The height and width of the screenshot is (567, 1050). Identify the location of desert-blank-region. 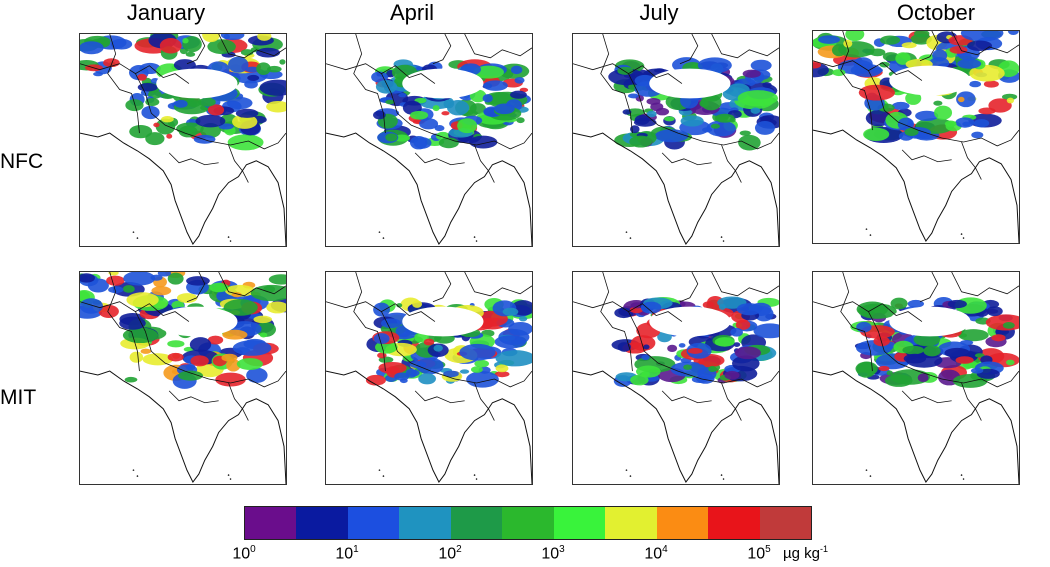
(197, 321).